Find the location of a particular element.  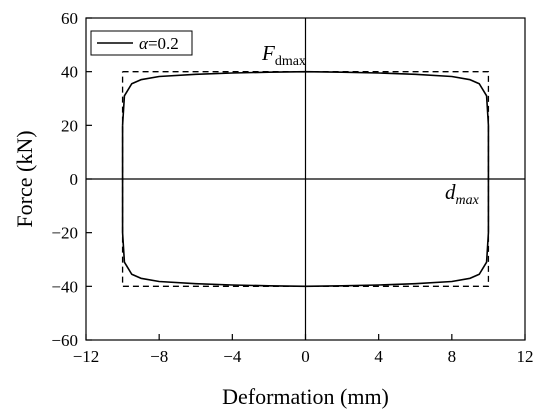

annotation-dmax: dmax is located at coordinates (462, 194).